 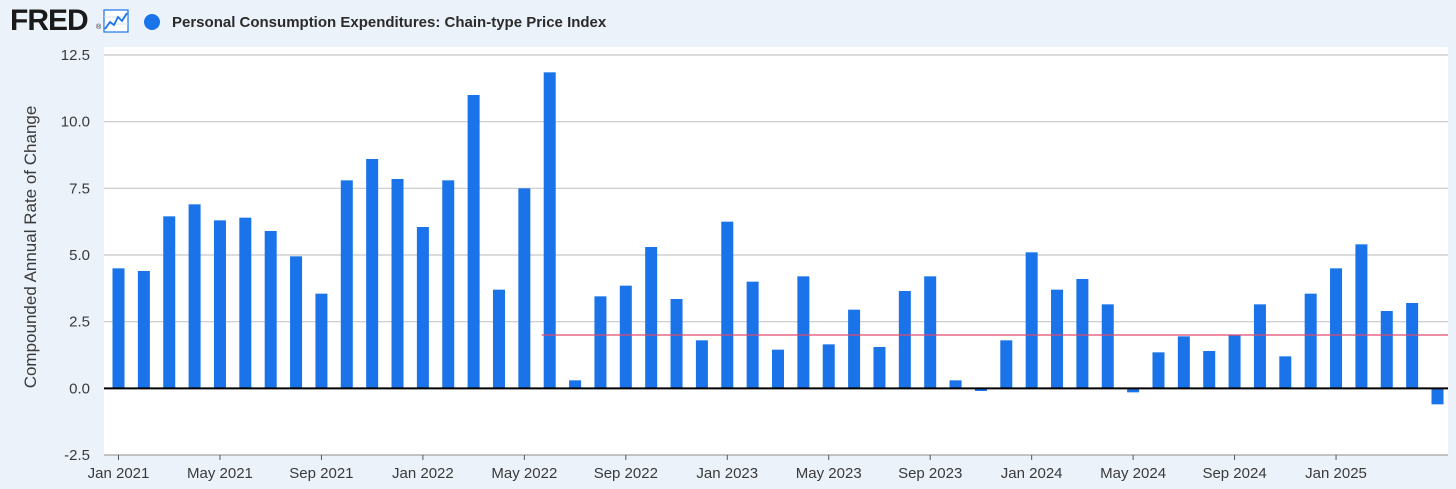 What do you see at coordinates (1234, 473) in the screenshot?
I see `x-tick-label: Sep 2024` at bounding box center [1234, 473].